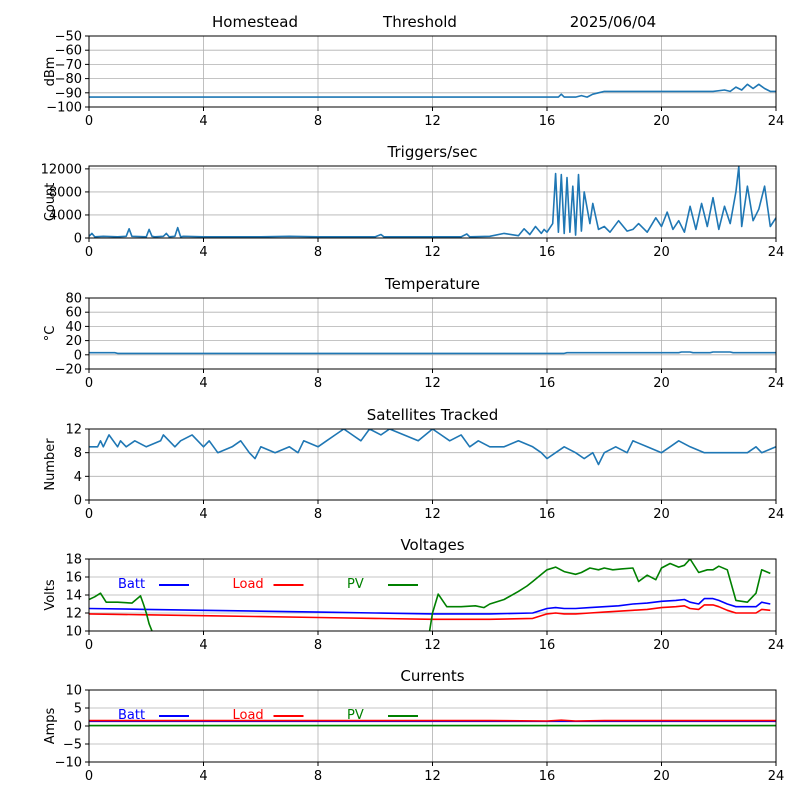 The height and width of the screenshot is (805, 800). What do you see at coordinates (432, 152) in the screenshot?
I see `panel-title: Triggers/sec` at bounding box center [432, 152].